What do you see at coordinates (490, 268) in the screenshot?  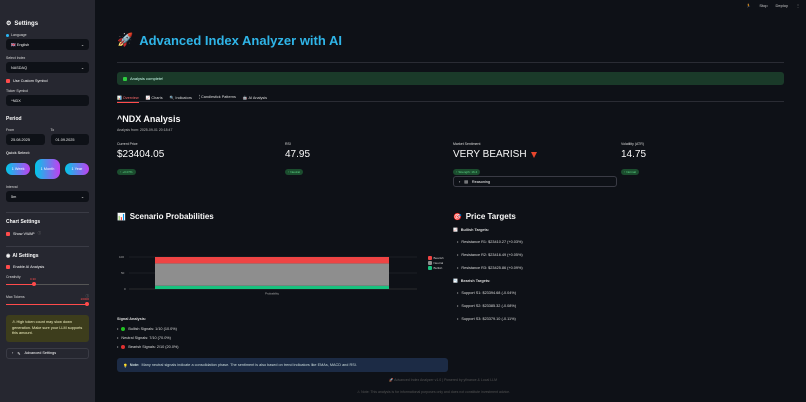 I see `target-r3: • Resistance R3: $23425.86 (+0.09%)` at bounding box center [490, 268].